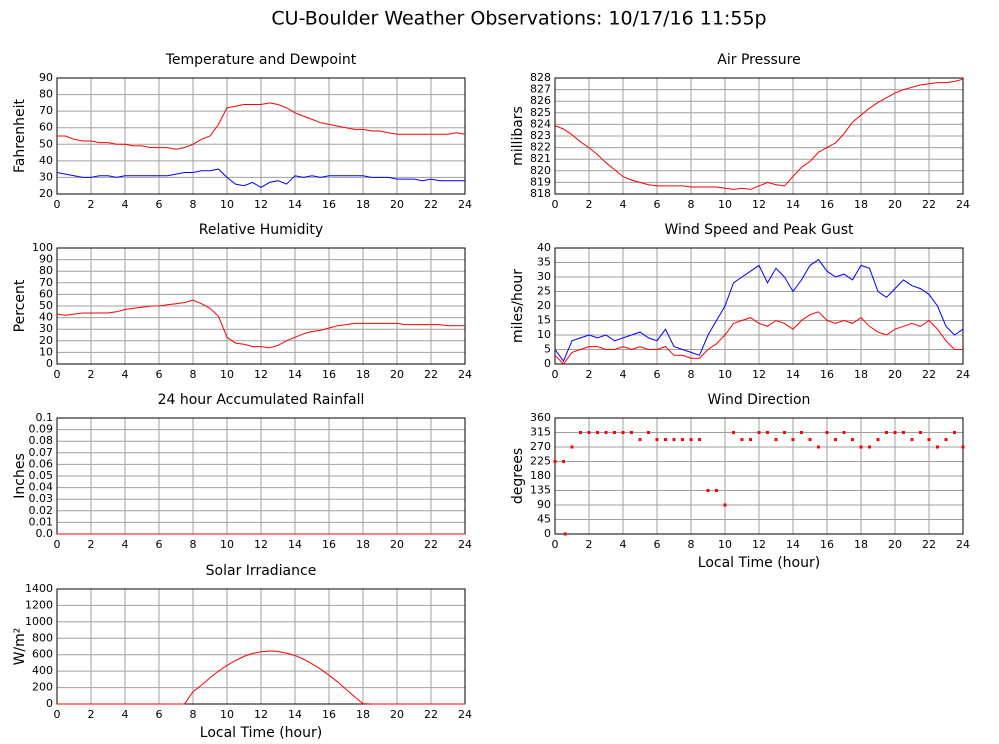 This screenshot has width=999, height=744. Describe the element at coordinates (758, 60) in the screenshot. I see `panel-title: Air Pressure` at that location.